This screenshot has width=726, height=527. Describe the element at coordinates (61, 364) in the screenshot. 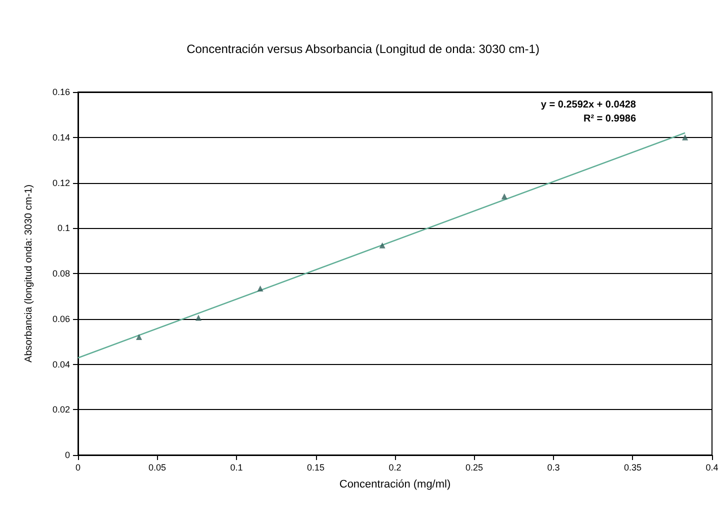

I see `y-tick-label: 0.04` at that location.